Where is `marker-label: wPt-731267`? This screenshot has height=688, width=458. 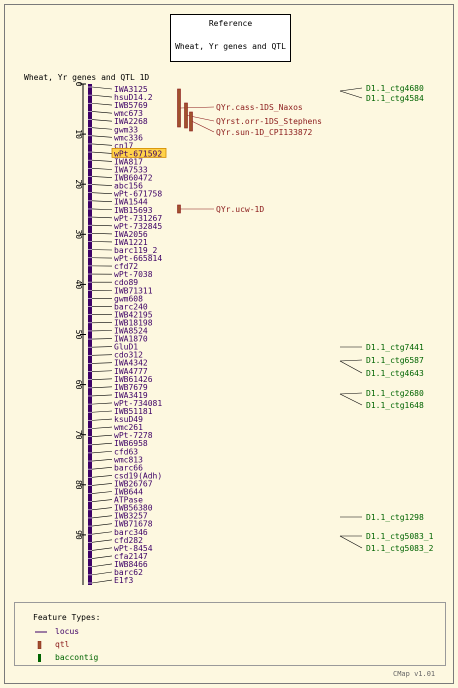
marker-label: wPt-731267 is located at coordinates (138, 218).